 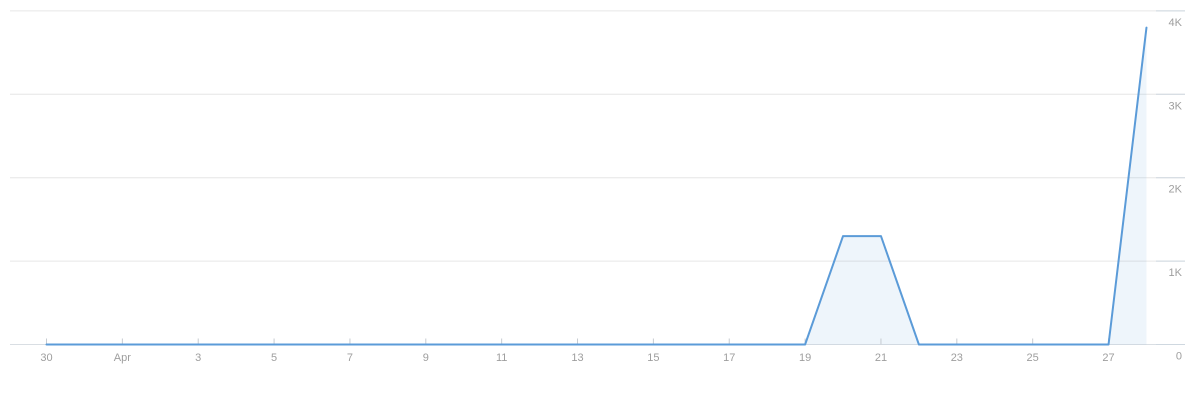 I want to click on x-axis-tick-label: 5, so click(x=274, y=358).